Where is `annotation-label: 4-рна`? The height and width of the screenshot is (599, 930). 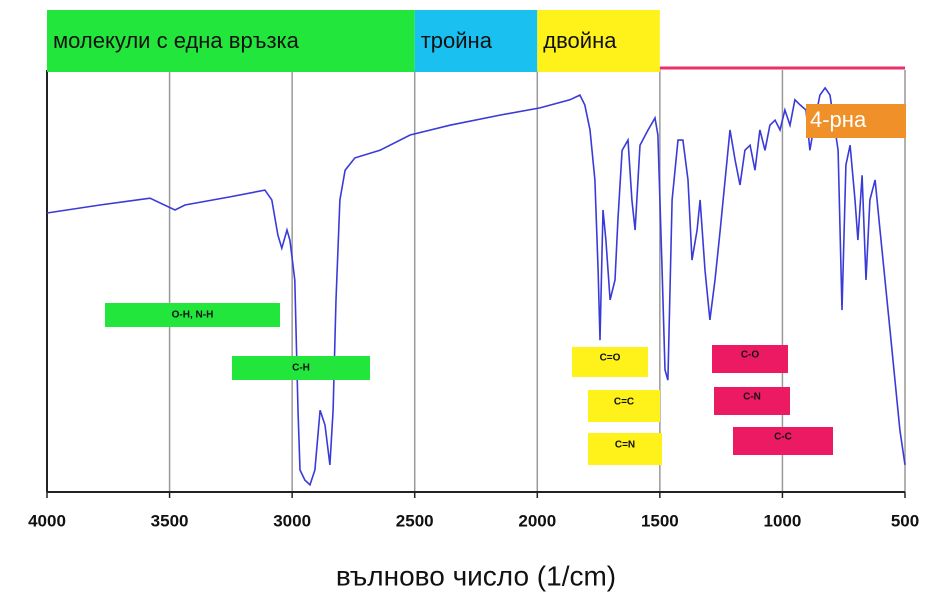 annotation-label: 4-рна is located at coordinates (838, 119).